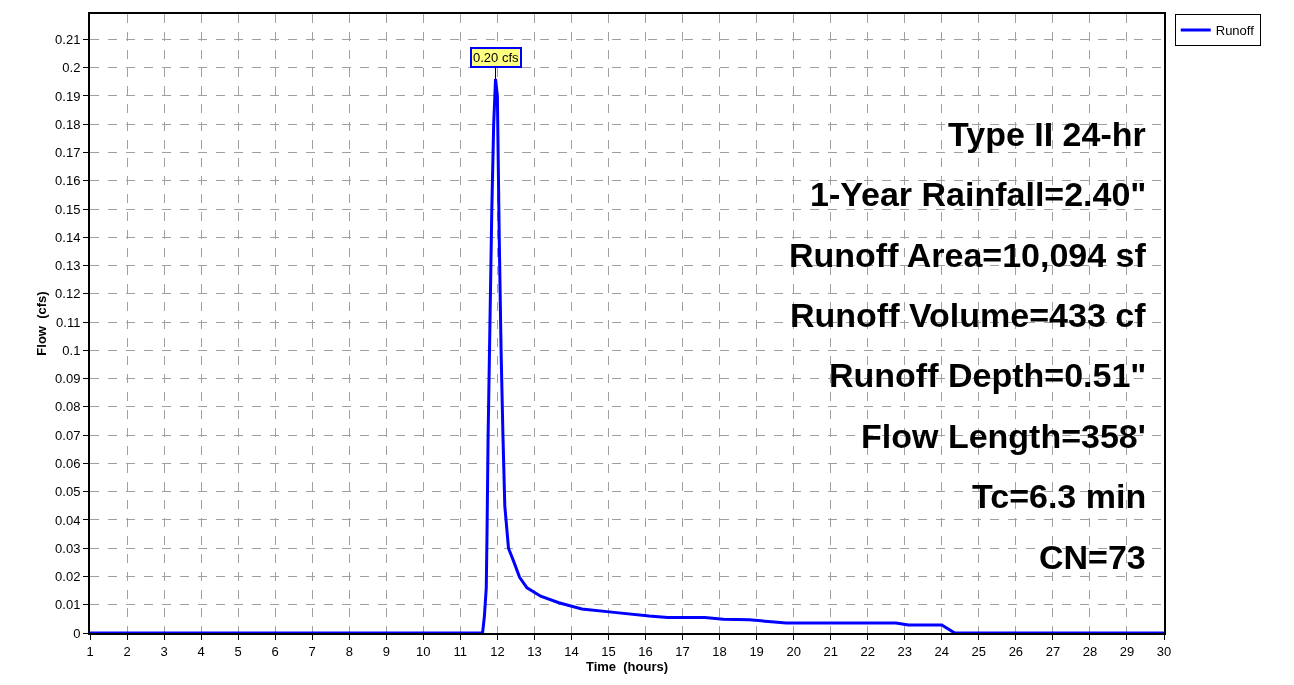  What do you see at coordinates (1003, 436) in the screenshot?
I see `annotation: Flow Length=358'` at bounding box center [1003, 436].